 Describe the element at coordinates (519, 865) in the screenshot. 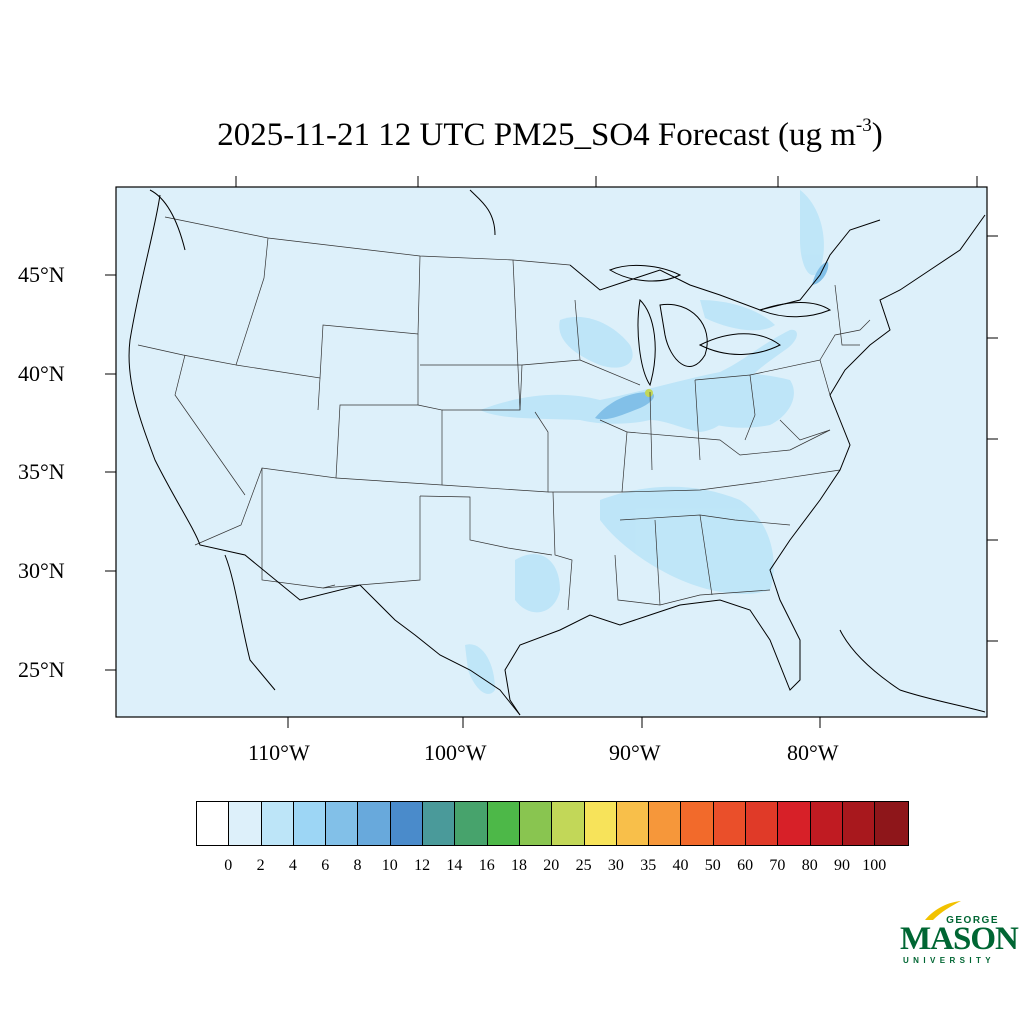

I see `colorbar-tick-label: 18` at that location.